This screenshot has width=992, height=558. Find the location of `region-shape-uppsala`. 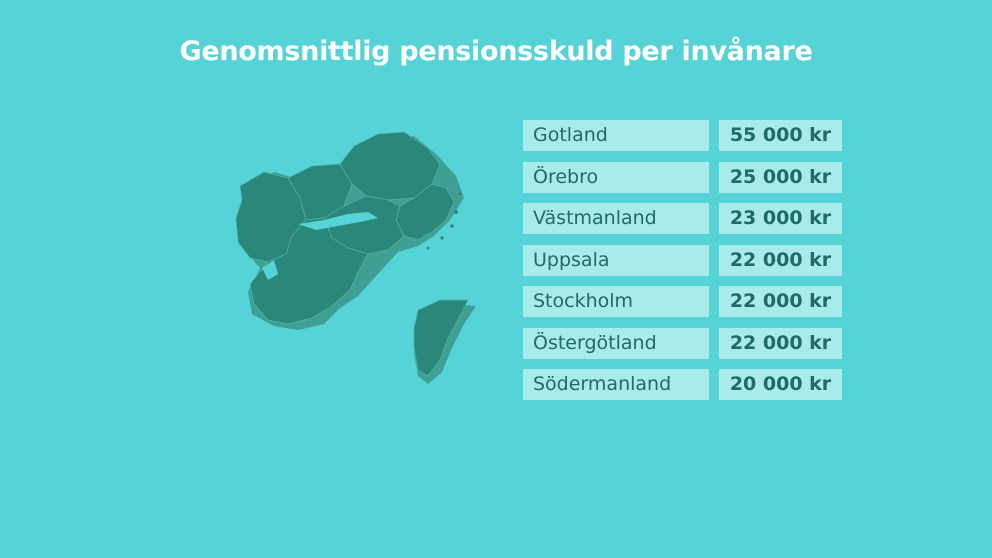

region-shape-uppsala is located at coordinates (390, 166).